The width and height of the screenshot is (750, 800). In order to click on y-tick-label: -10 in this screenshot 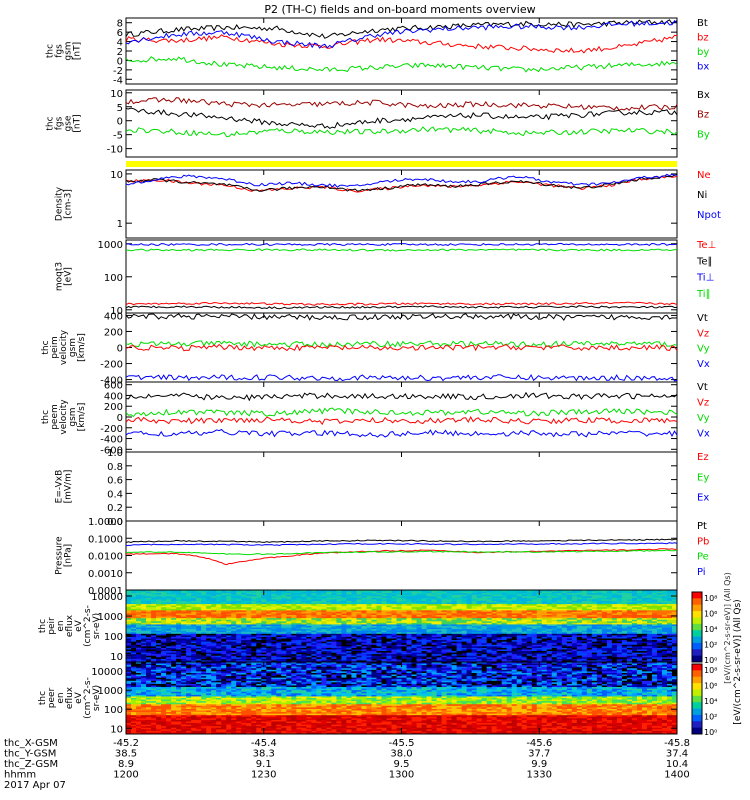, I will do `click(115, 150)`.